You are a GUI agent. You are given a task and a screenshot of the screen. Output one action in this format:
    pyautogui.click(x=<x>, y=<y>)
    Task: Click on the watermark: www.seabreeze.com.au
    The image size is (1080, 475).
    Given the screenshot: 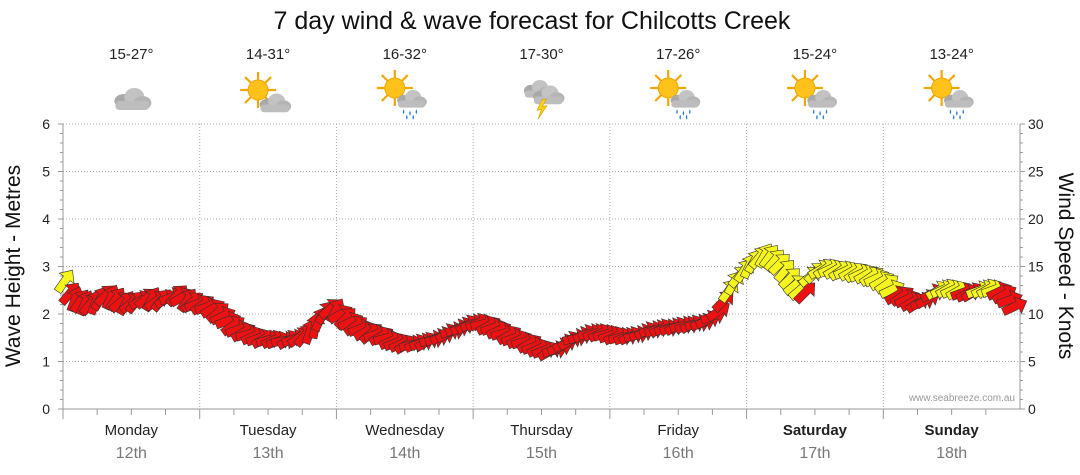 What is the action you would take?
    pyautogui.click(x=961, y=398)
    